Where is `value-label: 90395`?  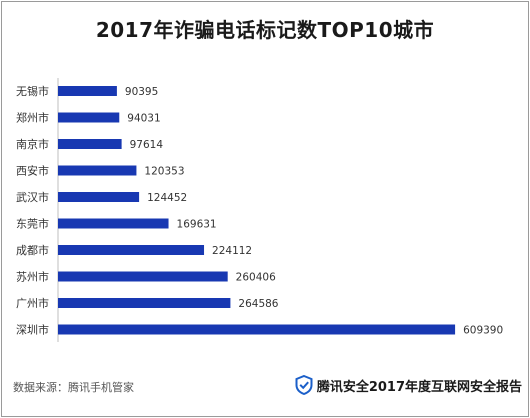 value-label: 90395 is located at coordinates (141, 92).